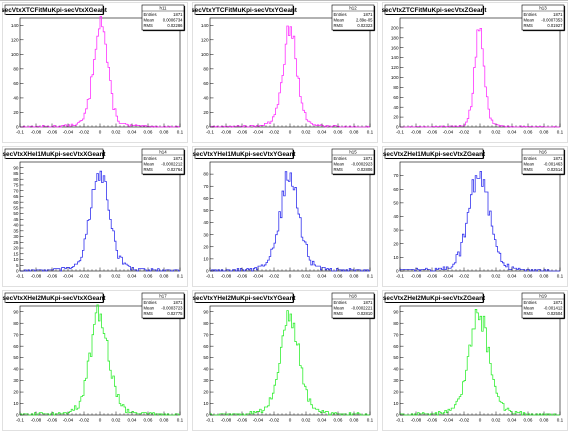 The height and width of the screenshot is (433, 568). What do you see at coordinates (552, 19) in the screenshot?
I see `stats-value: -0.0007353` at bounding box center [552, 19].